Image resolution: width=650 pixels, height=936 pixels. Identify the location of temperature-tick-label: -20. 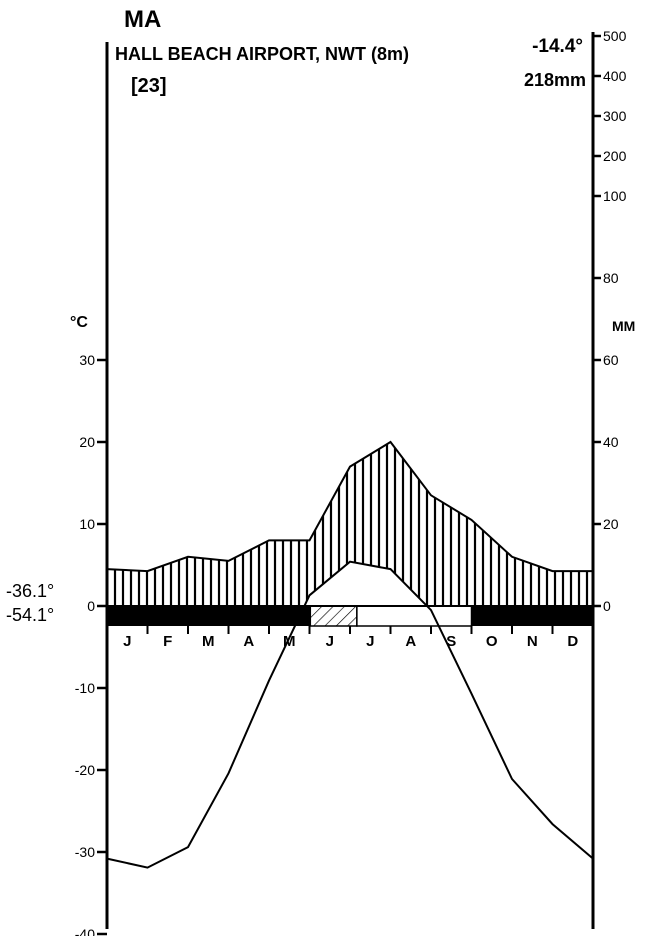
(85, 770).